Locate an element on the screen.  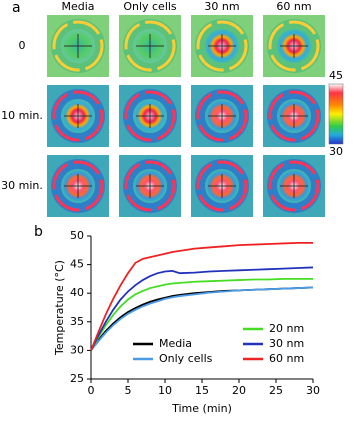
colorbar-tick-label: 30 is located at coordinates (336, 151).